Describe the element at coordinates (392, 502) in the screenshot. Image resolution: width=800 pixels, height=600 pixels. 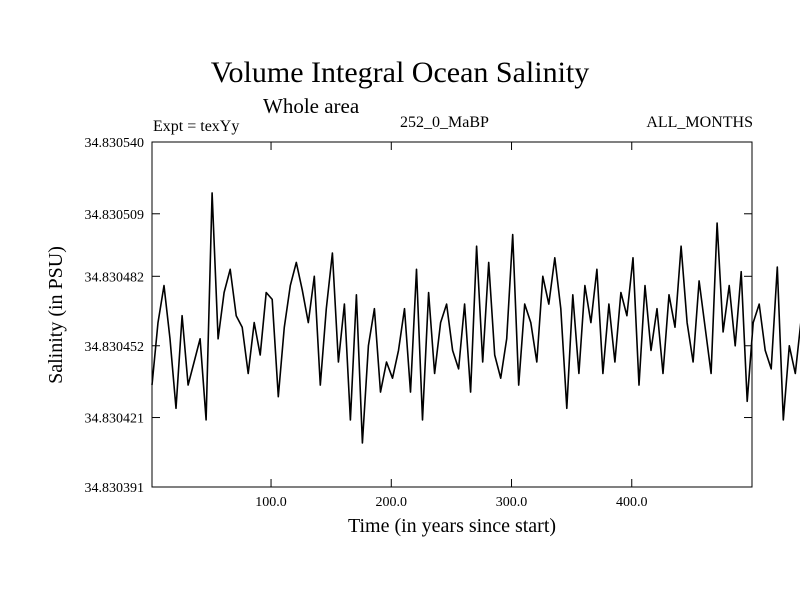
I see `x-tick-label: 200.0` at that location.